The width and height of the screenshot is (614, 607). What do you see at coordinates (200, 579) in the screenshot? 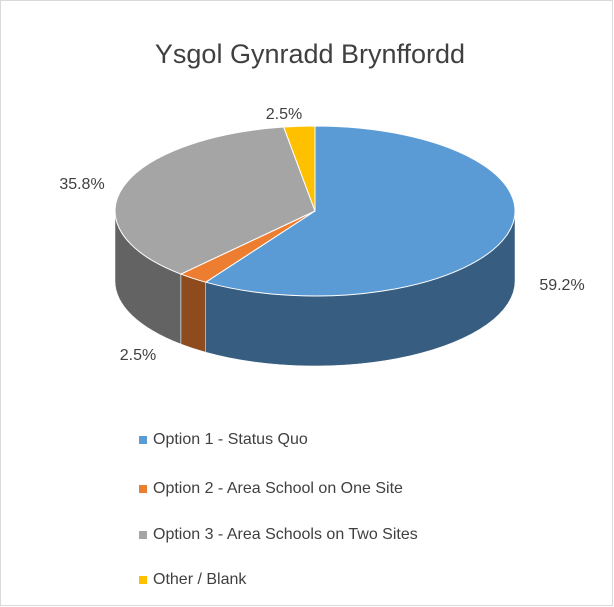
I see `legend-label: Other / Blank` at bounding box center [200, 579].